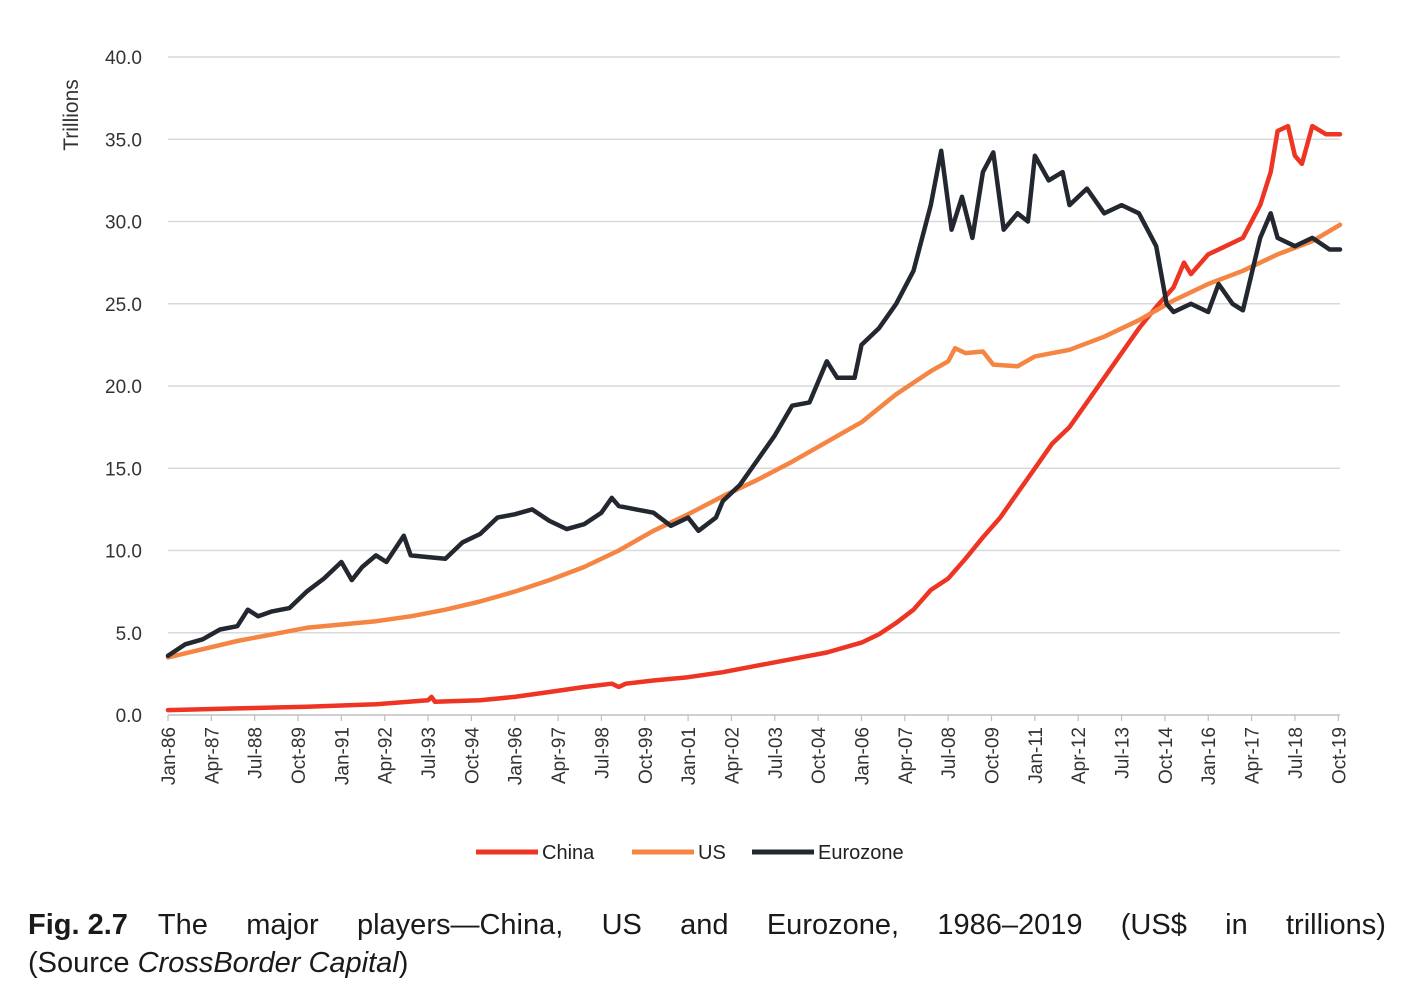 The image size is (1410, 1005). What do you see at coordinates (861, 853) in the screenshot?
I see `legend-label-eurozone: Eurozone` at bounding box center [861, 853].